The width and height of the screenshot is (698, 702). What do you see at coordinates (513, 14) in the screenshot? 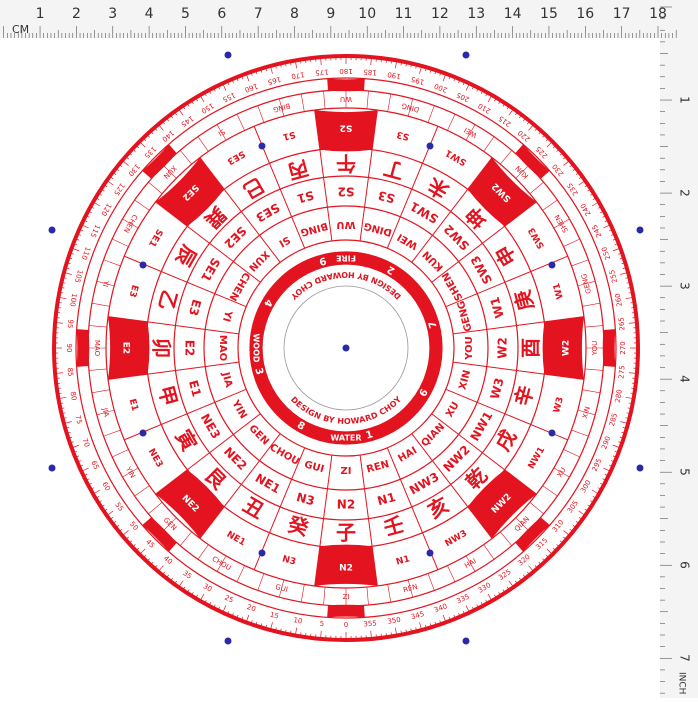
I see `ruler-label: 14` at bounding box center [513, 14].